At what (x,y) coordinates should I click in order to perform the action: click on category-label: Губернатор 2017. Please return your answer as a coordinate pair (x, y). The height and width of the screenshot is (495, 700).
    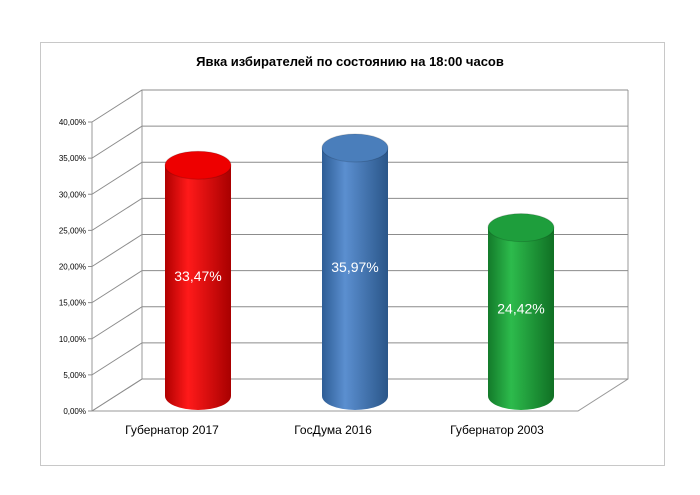
    Looking at the image, I should click on (172, 430).